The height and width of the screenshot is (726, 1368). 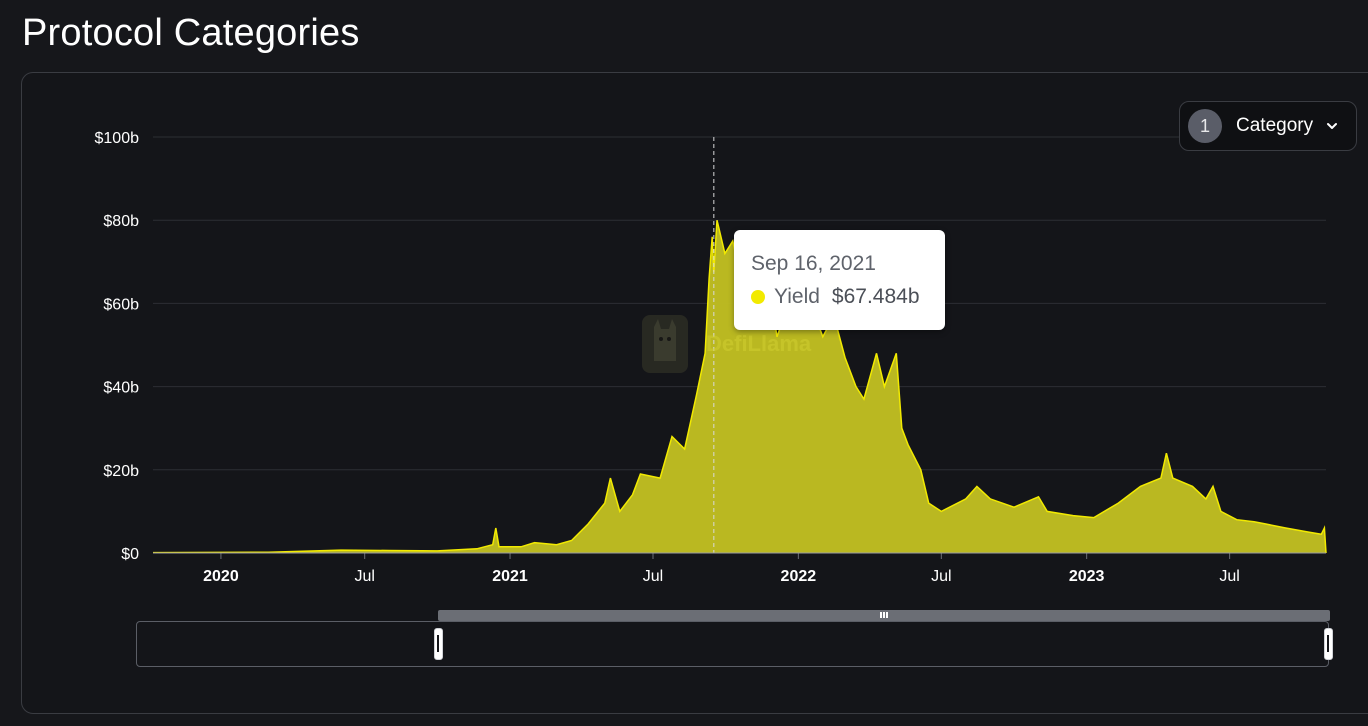 What do you see at coordinates (510, 576) in the screenshot?
I see `x-tick-label: 2021` at bounding box center [510, 576].